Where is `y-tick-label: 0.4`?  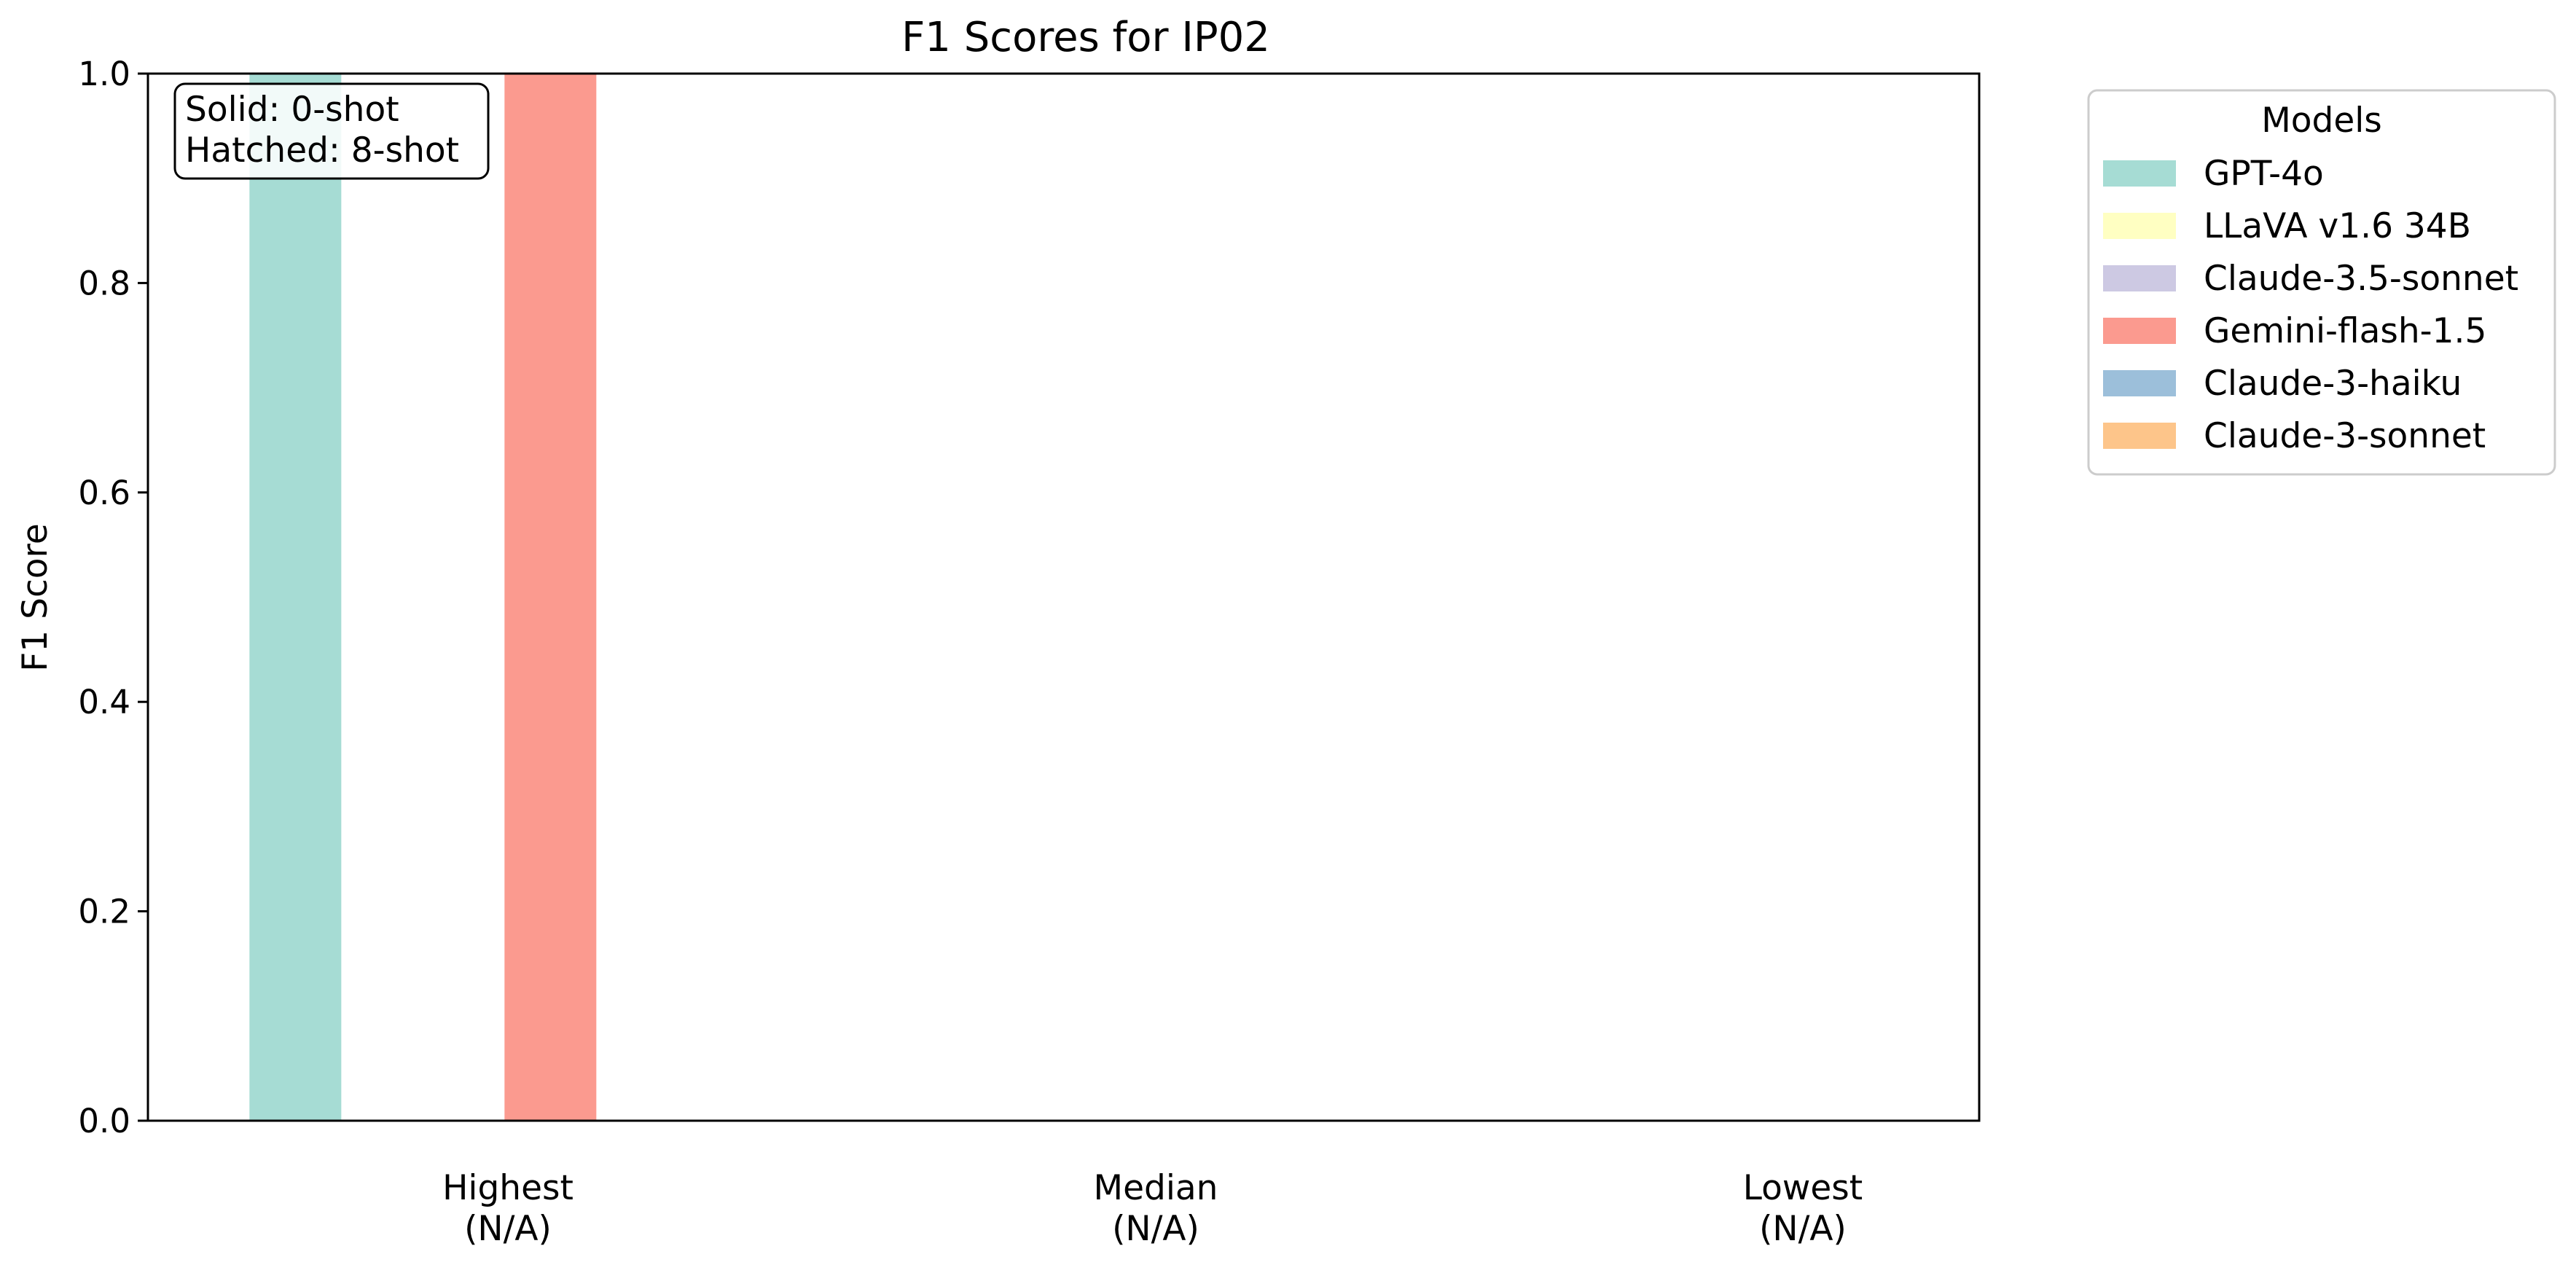
y-tick-label: 0.4 is located at coordinates (104, 702).